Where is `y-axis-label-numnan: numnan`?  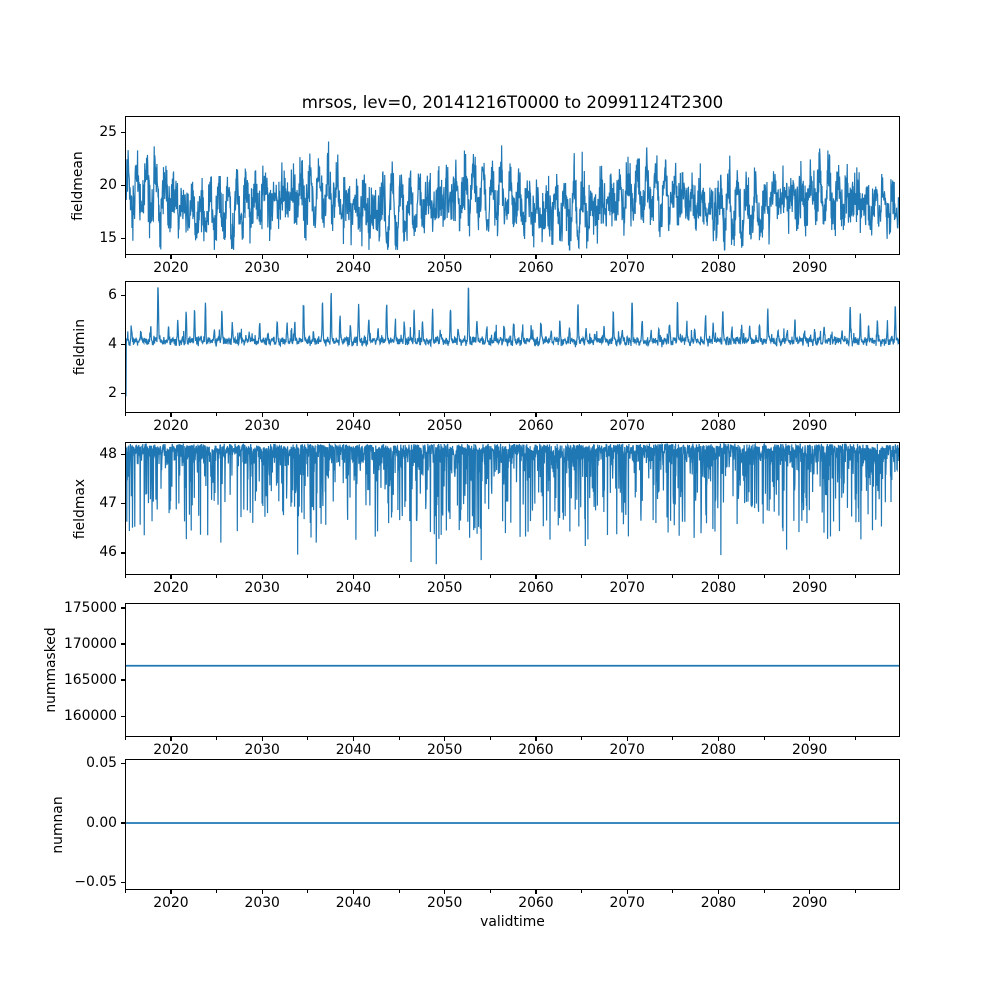 y-axis-label-numnan: numnan is located at coordinates (58, 824).